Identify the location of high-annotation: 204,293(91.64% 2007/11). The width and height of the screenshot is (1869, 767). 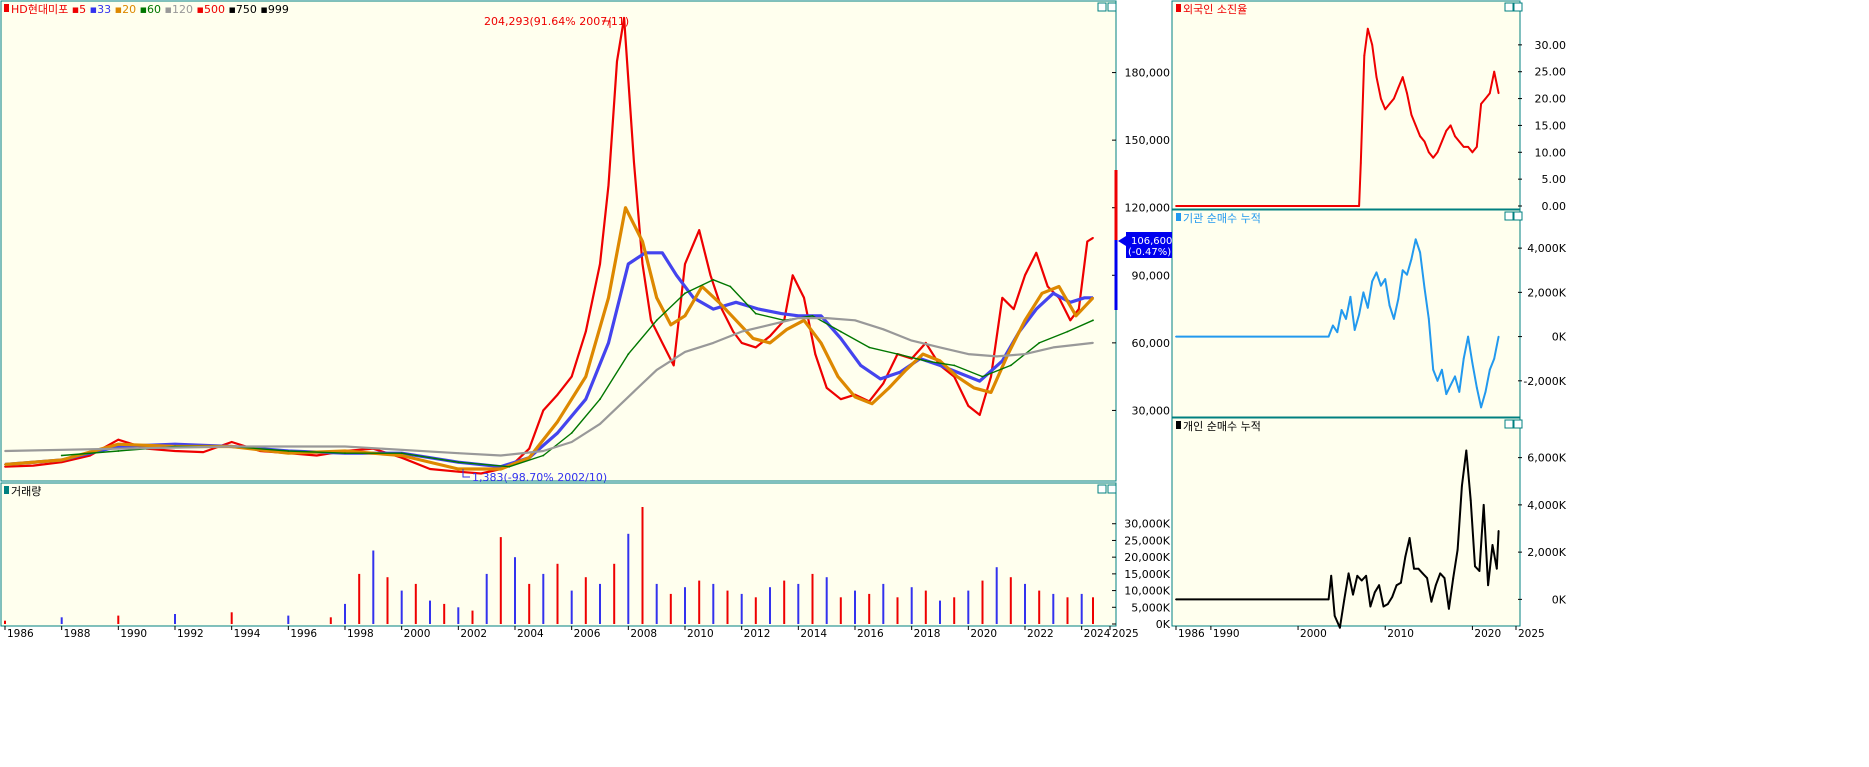
(556, 21).